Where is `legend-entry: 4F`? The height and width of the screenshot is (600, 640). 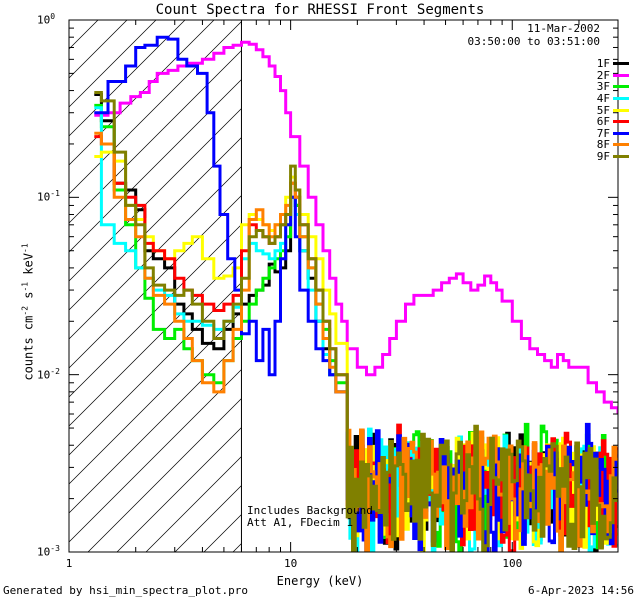 legend-entry: 4F is located at coordinates (612, 99).